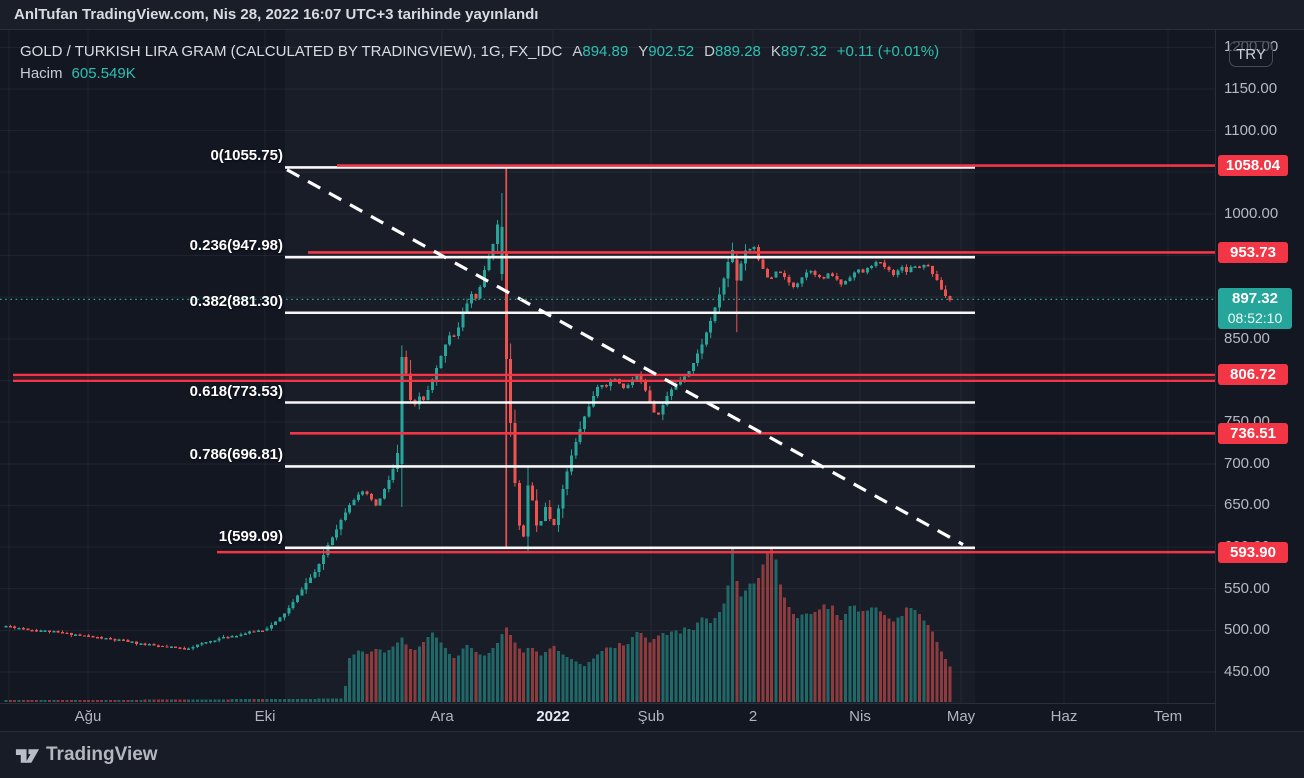 This screenshot has height=778, width=1304. I want to click on footer: TradingView, so click(652, 754).